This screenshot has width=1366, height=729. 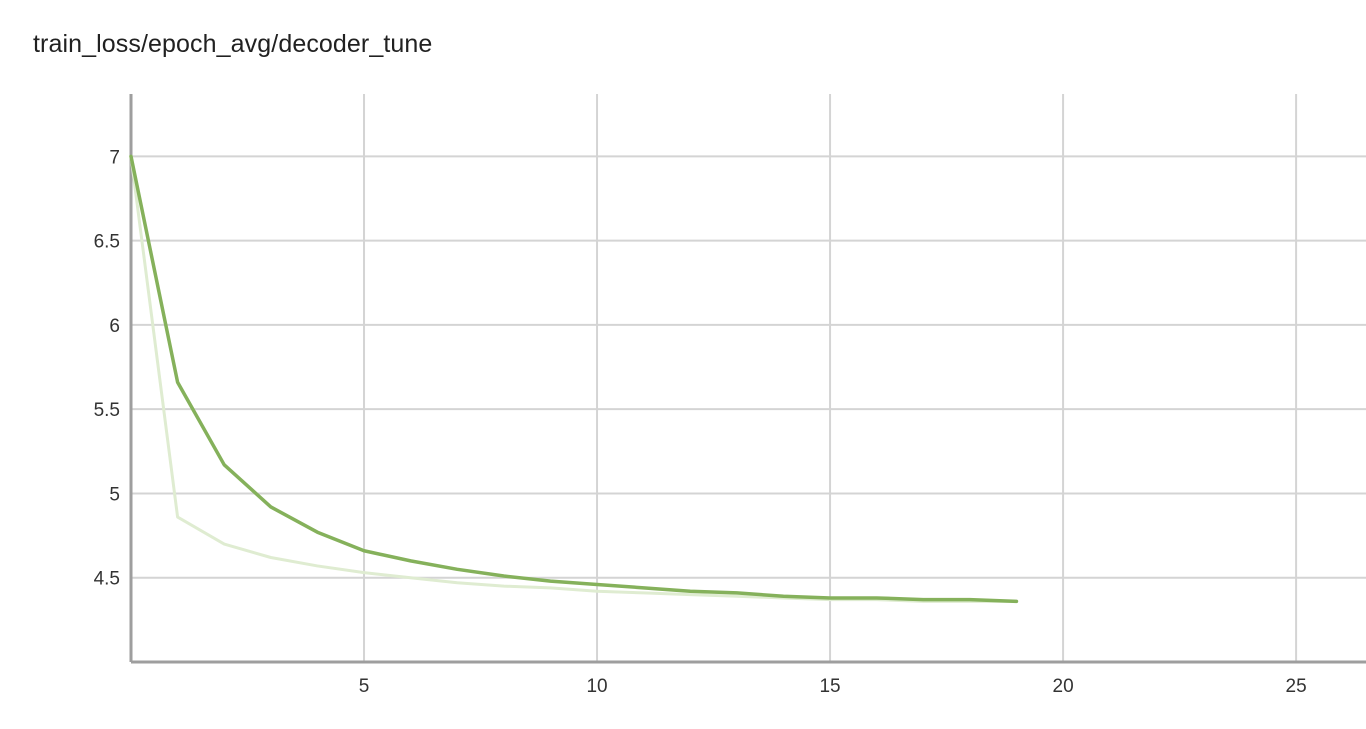 I want to click on chart-title: train_loss/epoch_avg/decoder_tune, so click(x=233, y=44).